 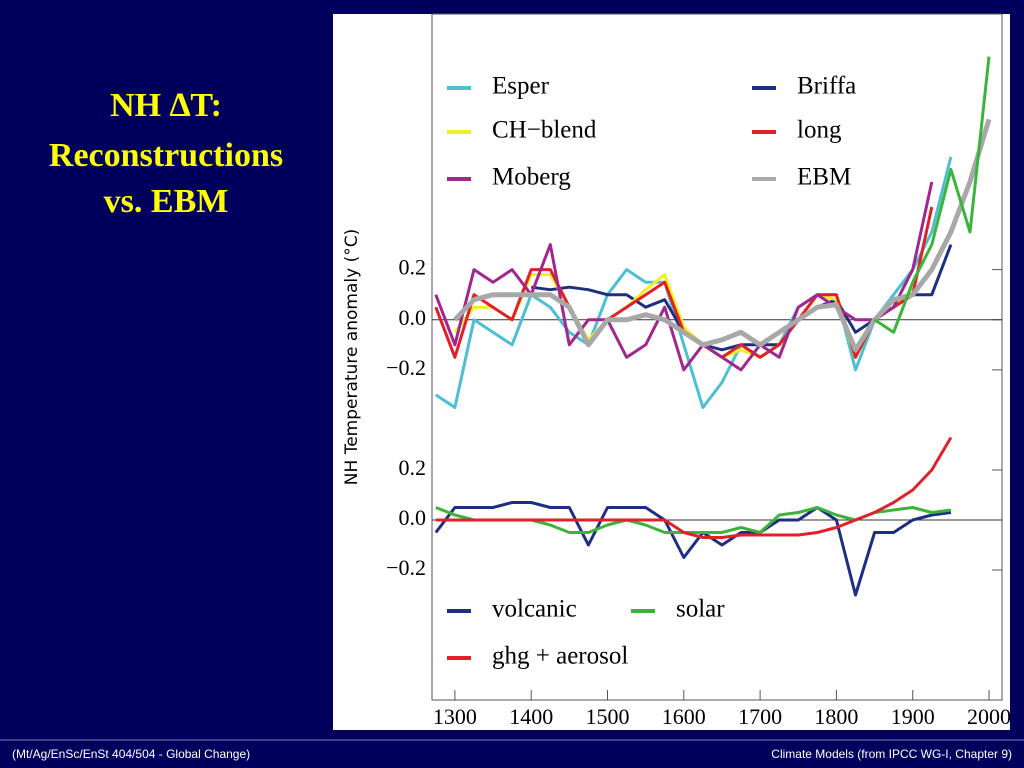 What do you see at coordinates (836, 716) in the screenshot?
I see `x-tick-label: 1800` at bounding box center [836, 716].